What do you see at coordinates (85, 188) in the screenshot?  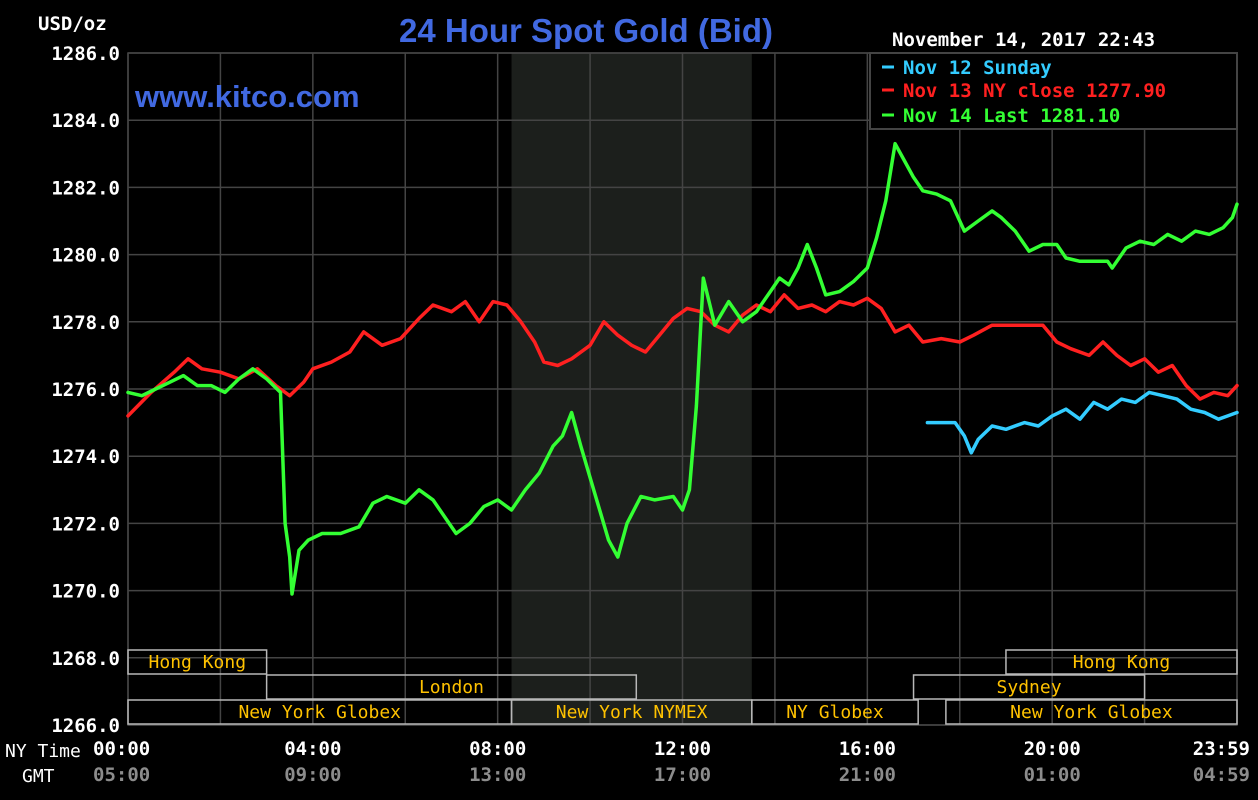 I see `y-tick-label: 1282.0` at bounding box center [85, 188].